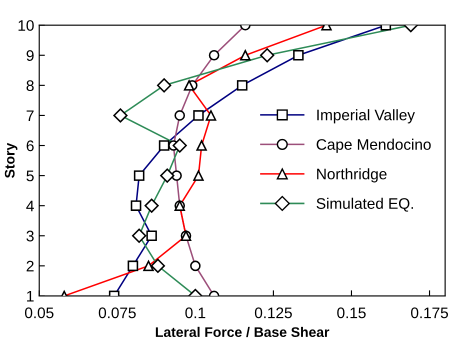  Describe the element at coordinates (30, 296) in the screenshot. I see `y-tick-label: 1` at that location.